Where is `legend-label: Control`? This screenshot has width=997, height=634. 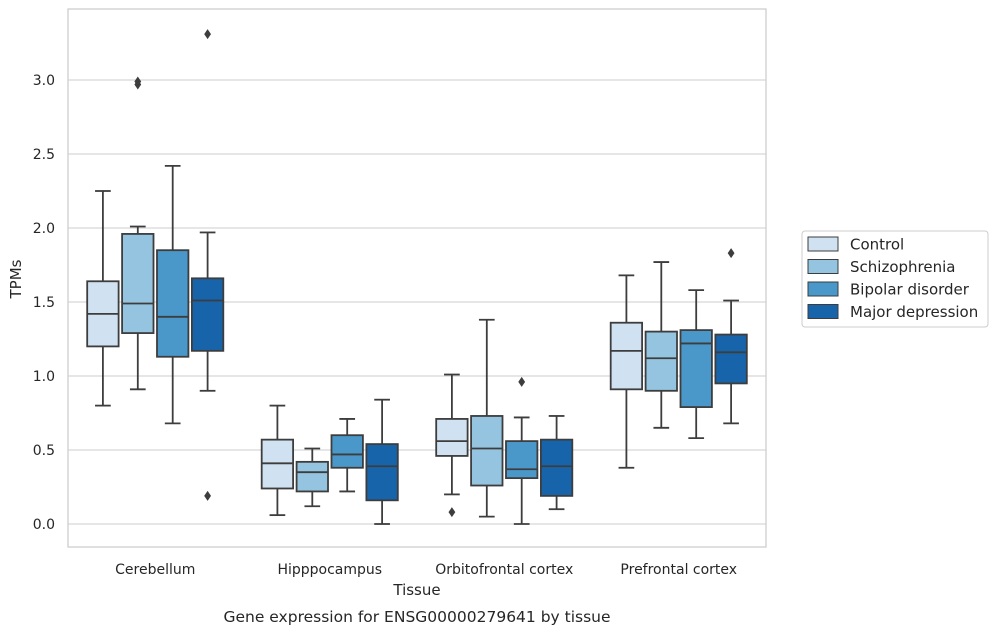 legend-label: Control is located at coordinates (877, 245).